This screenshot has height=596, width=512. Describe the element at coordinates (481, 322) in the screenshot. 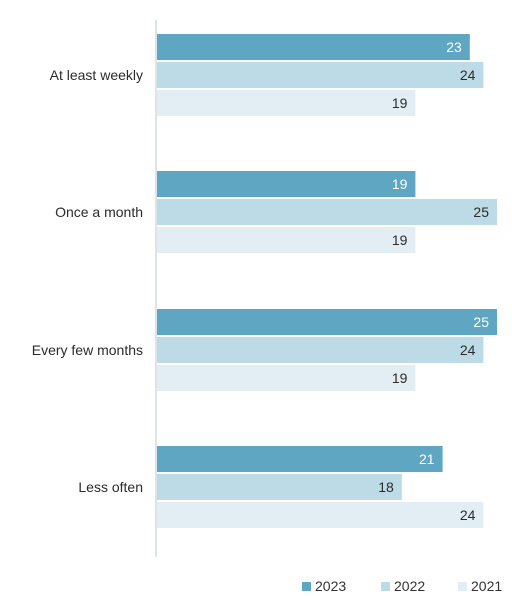

I see `data-label-2023-2: 25` at that location.